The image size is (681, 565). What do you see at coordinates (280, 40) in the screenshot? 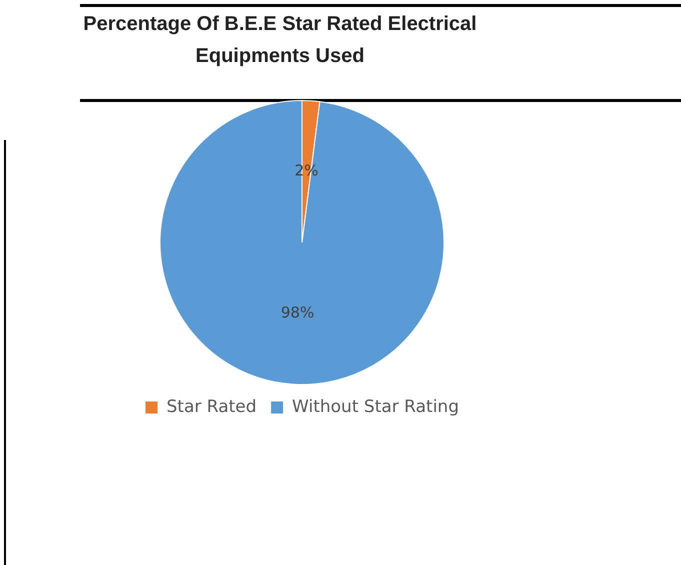
I see `chart-title: Percentage Of B.E.E Star Rated Electrical Equipments Used` at bounding box center [280, 40].